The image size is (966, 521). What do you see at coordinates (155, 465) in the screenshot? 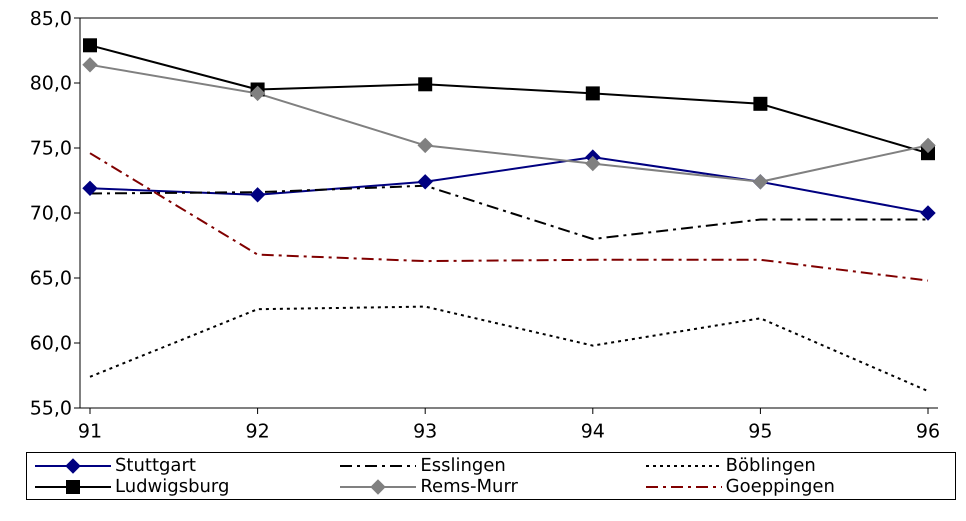
I see `legend-label: Stuttgart` at bounding box center [155, 465].